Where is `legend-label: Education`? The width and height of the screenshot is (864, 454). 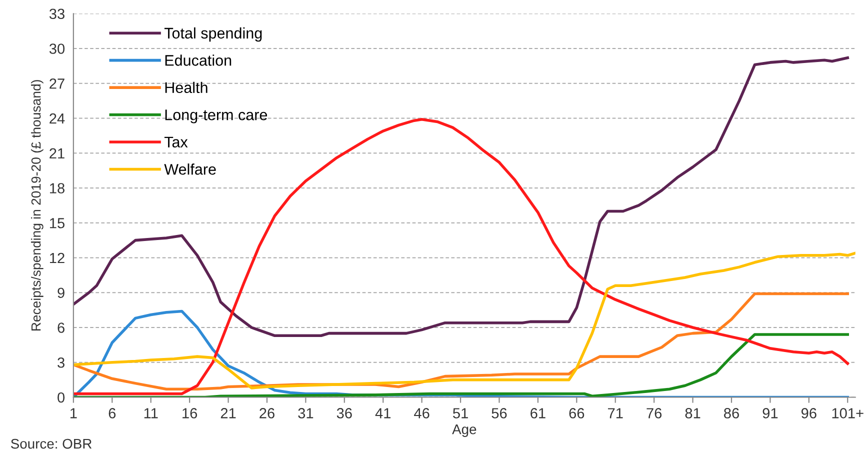
legend-label: Education is located at coordinates (198, 60).